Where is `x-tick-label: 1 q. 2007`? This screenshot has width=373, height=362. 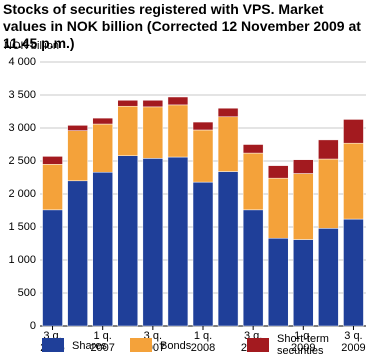
x-tick-label: 1 q. 2007 is located at coordinates (102, 342).